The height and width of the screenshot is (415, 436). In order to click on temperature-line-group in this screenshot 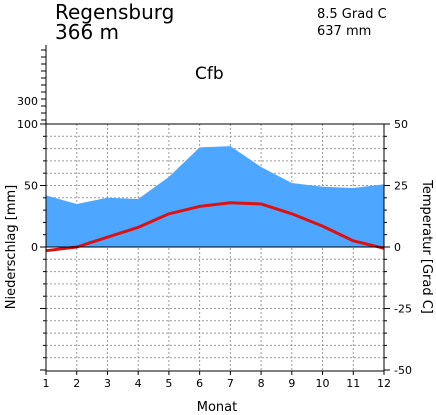, I will do `click(215, 227)`.